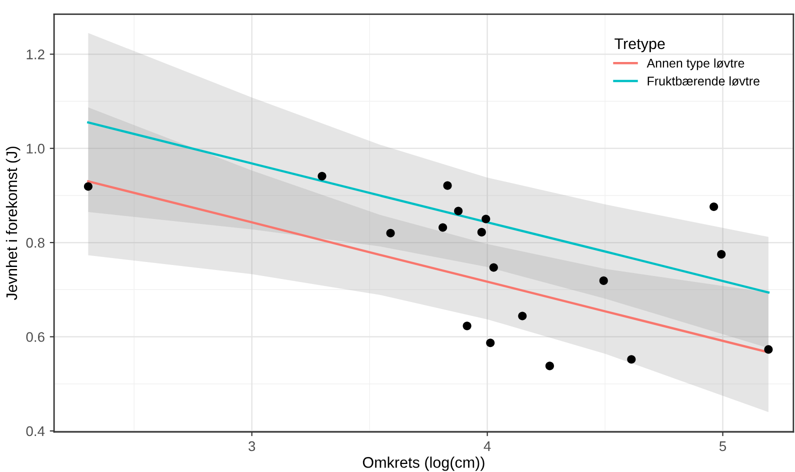  I want to click on legend-label: Annen type løvtre, so click(695, 64).